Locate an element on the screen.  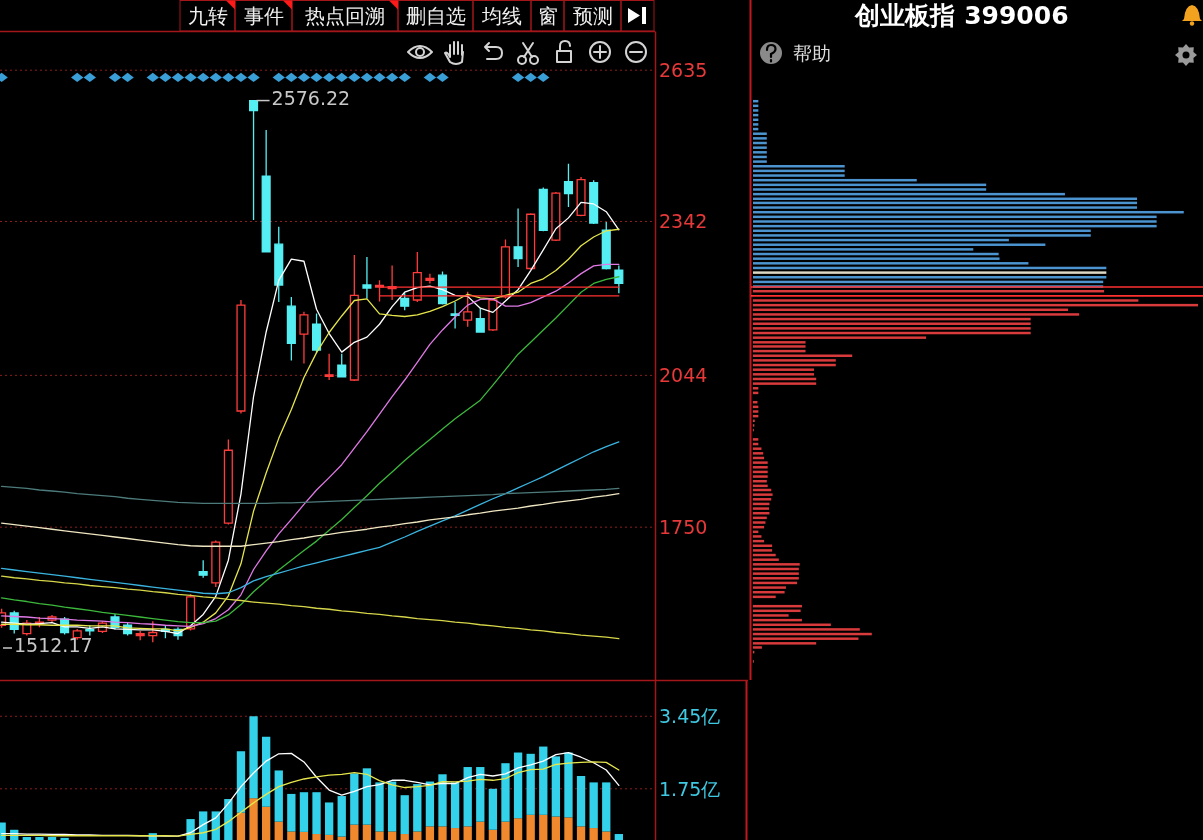
text: 窗 is located at coordinates (547, 16).